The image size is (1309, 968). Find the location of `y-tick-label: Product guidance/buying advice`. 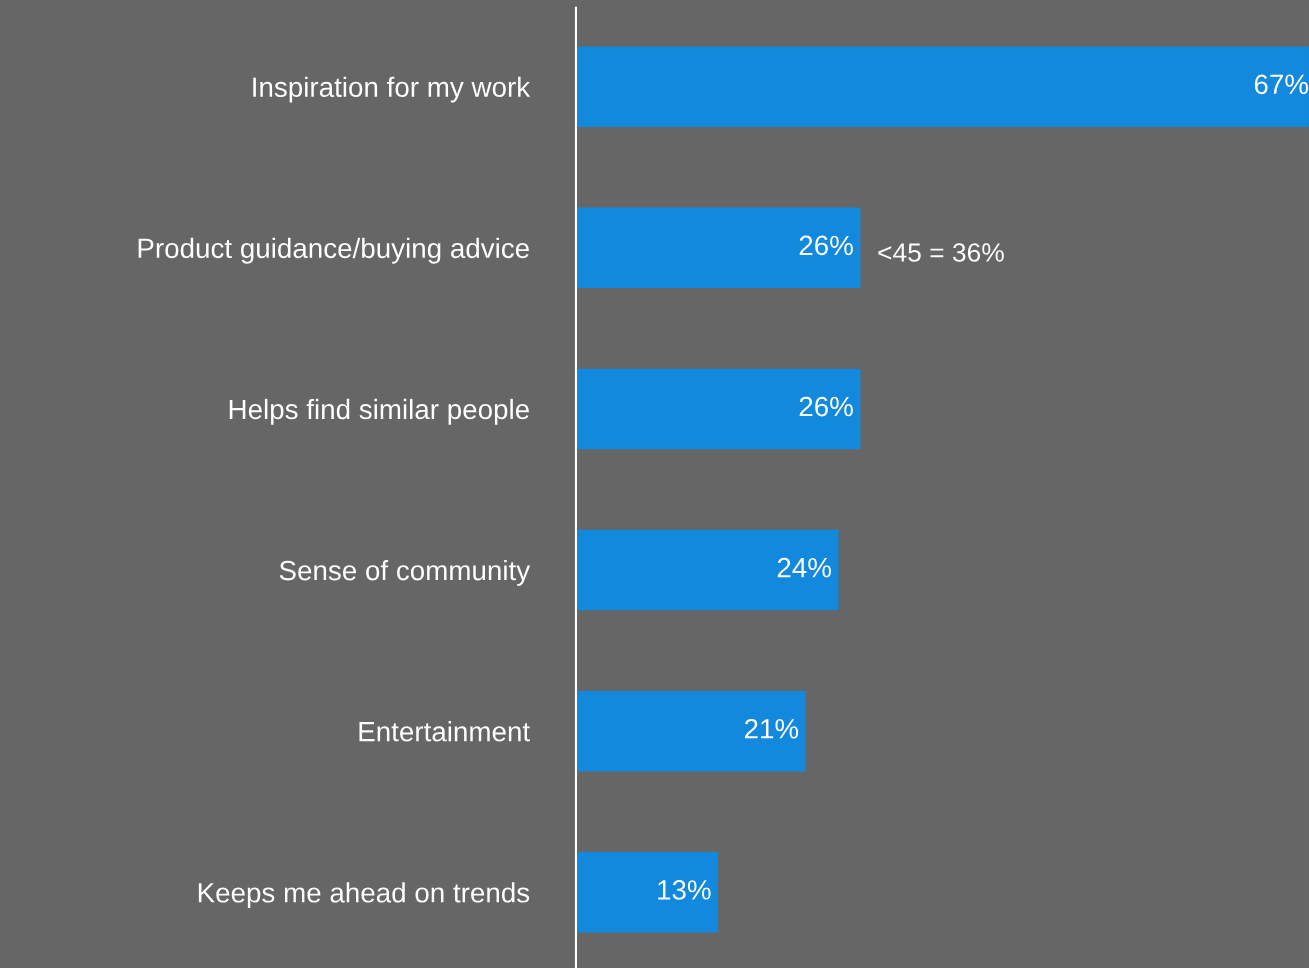

y-tick-label: Product guidance/buying advice is located at coordinates (333, 250).